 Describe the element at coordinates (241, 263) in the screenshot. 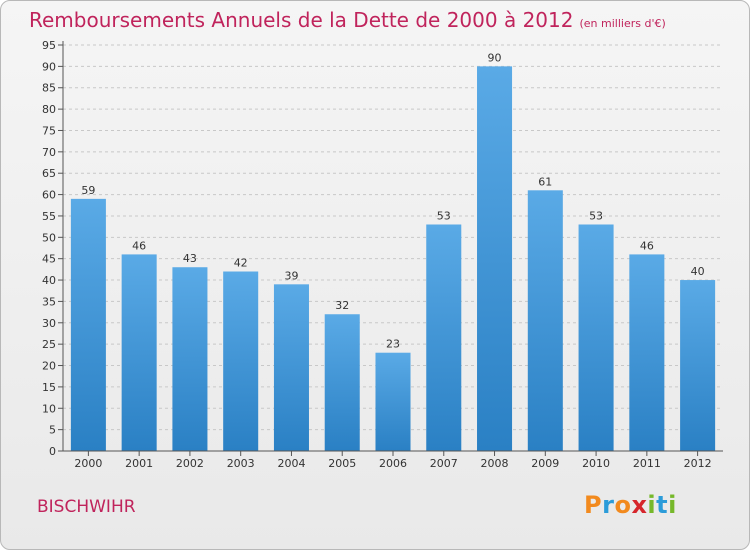

I see `value-label: 42` at that location.